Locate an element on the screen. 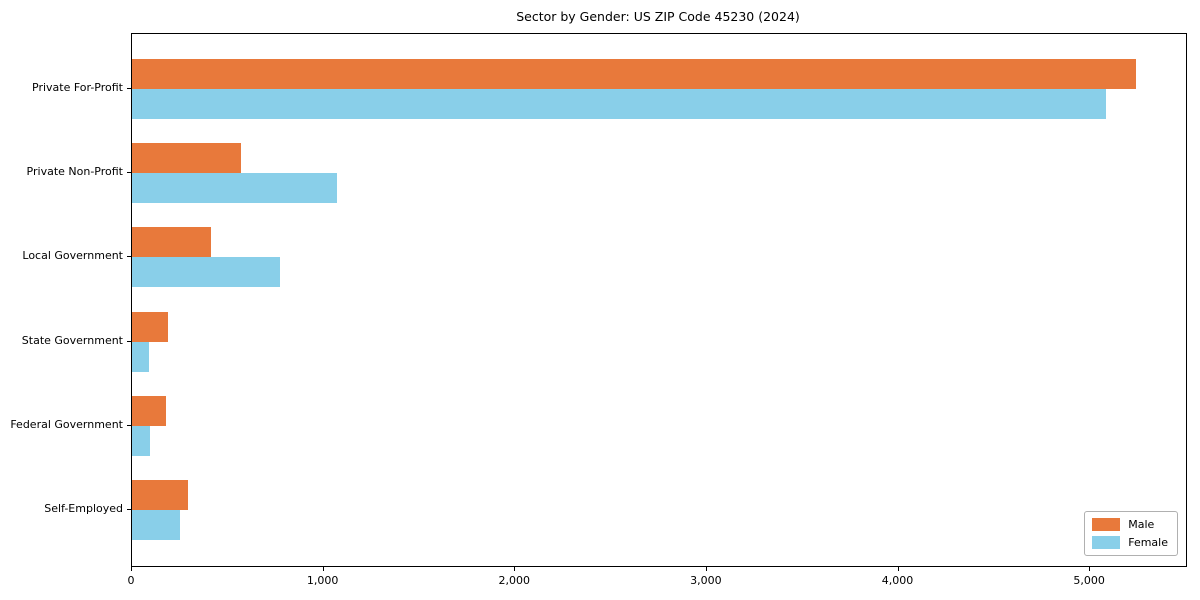  male-legend-label: Male is located at coordinates (1141, 524).